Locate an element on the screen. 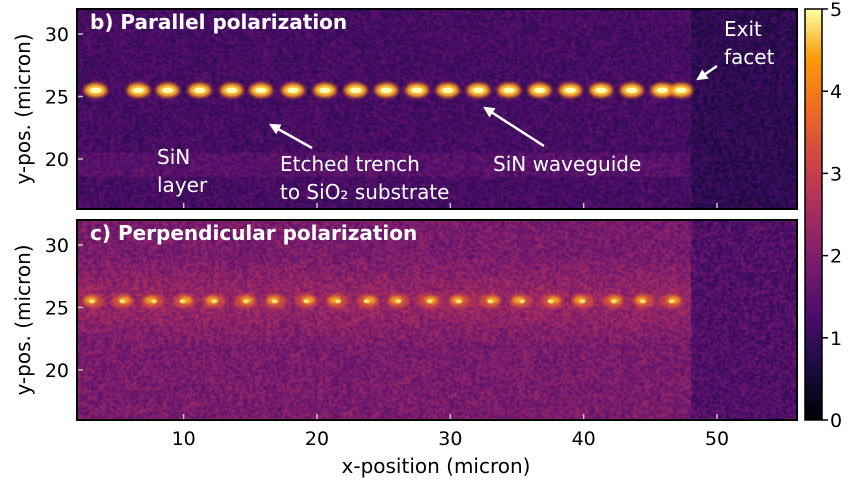  colorbar-tick-label: 0 is located at coordinates (836, 421).